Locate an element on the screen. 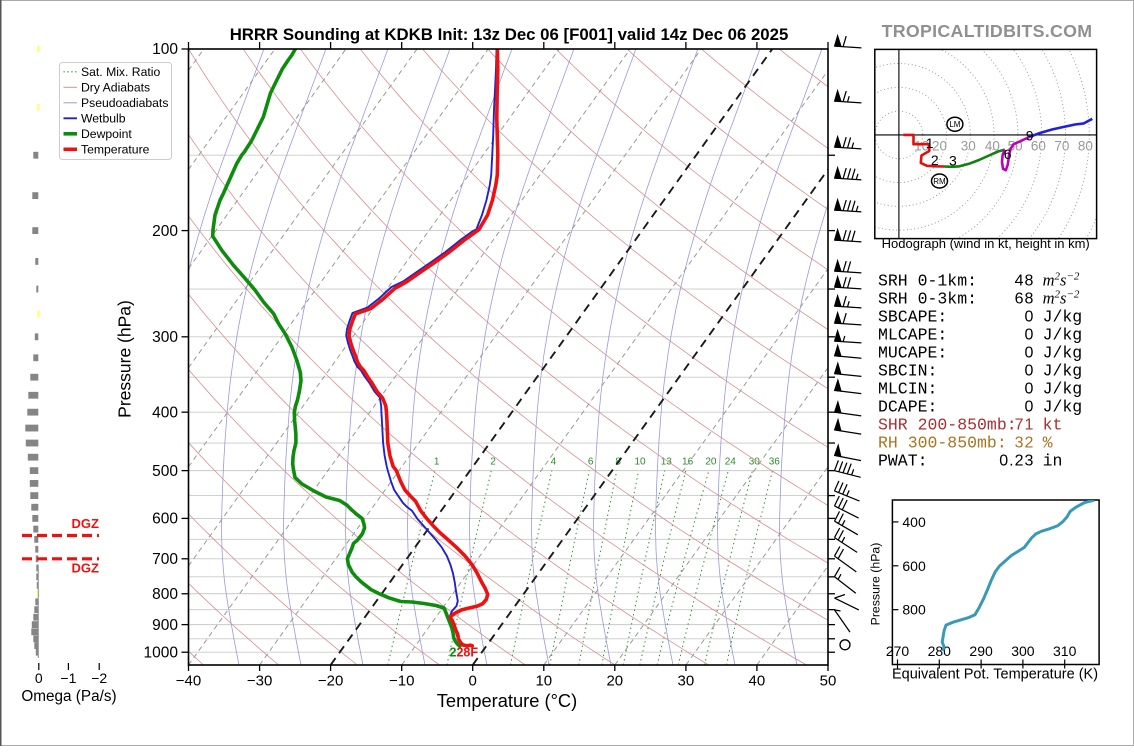 The height and width of the screenshot is (753, 1134). svg-text: SBCIN: is located at coordinates (907, 371).